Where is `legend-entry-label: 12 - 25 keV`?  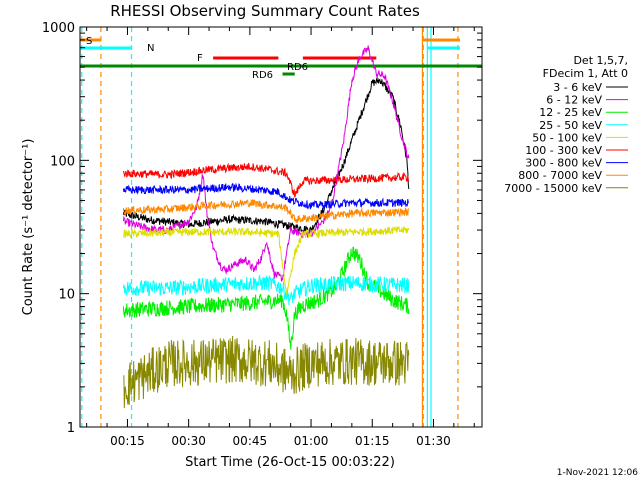
legend-entry-label: 12 - 25 keV is located at coordinates (570, 112).